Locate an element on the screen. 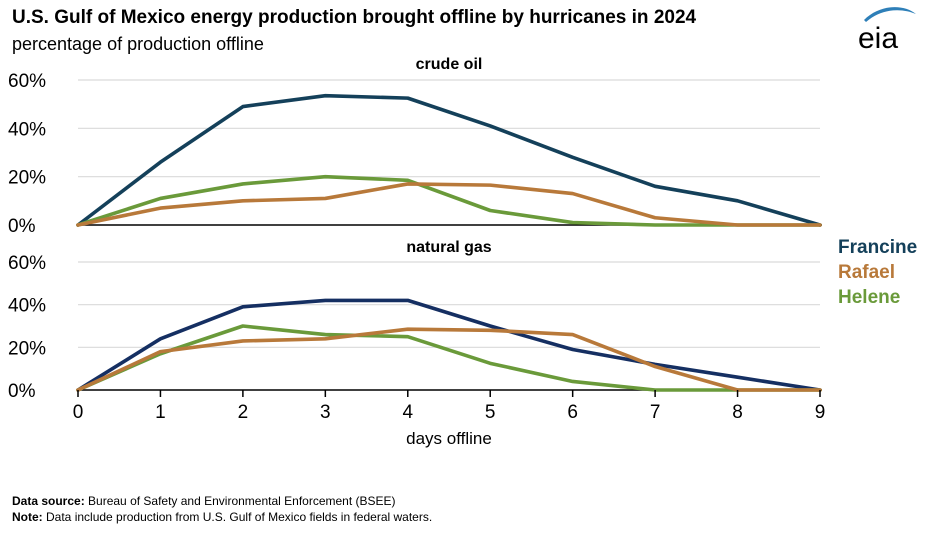 The height and width of the screenshot is (534, 936). series-line-francine is located at coordinates (449, 345).